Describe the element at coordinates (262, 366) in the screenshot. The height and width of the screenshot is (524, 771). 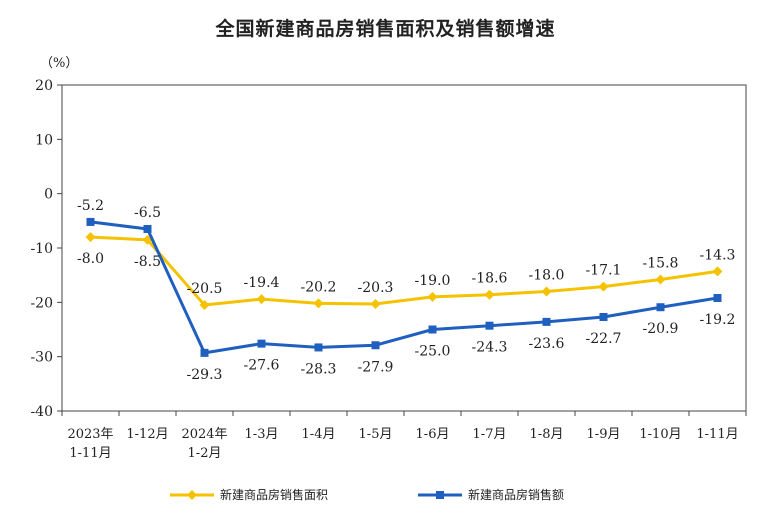
I see `data-label-sales: -27.6` at that location.